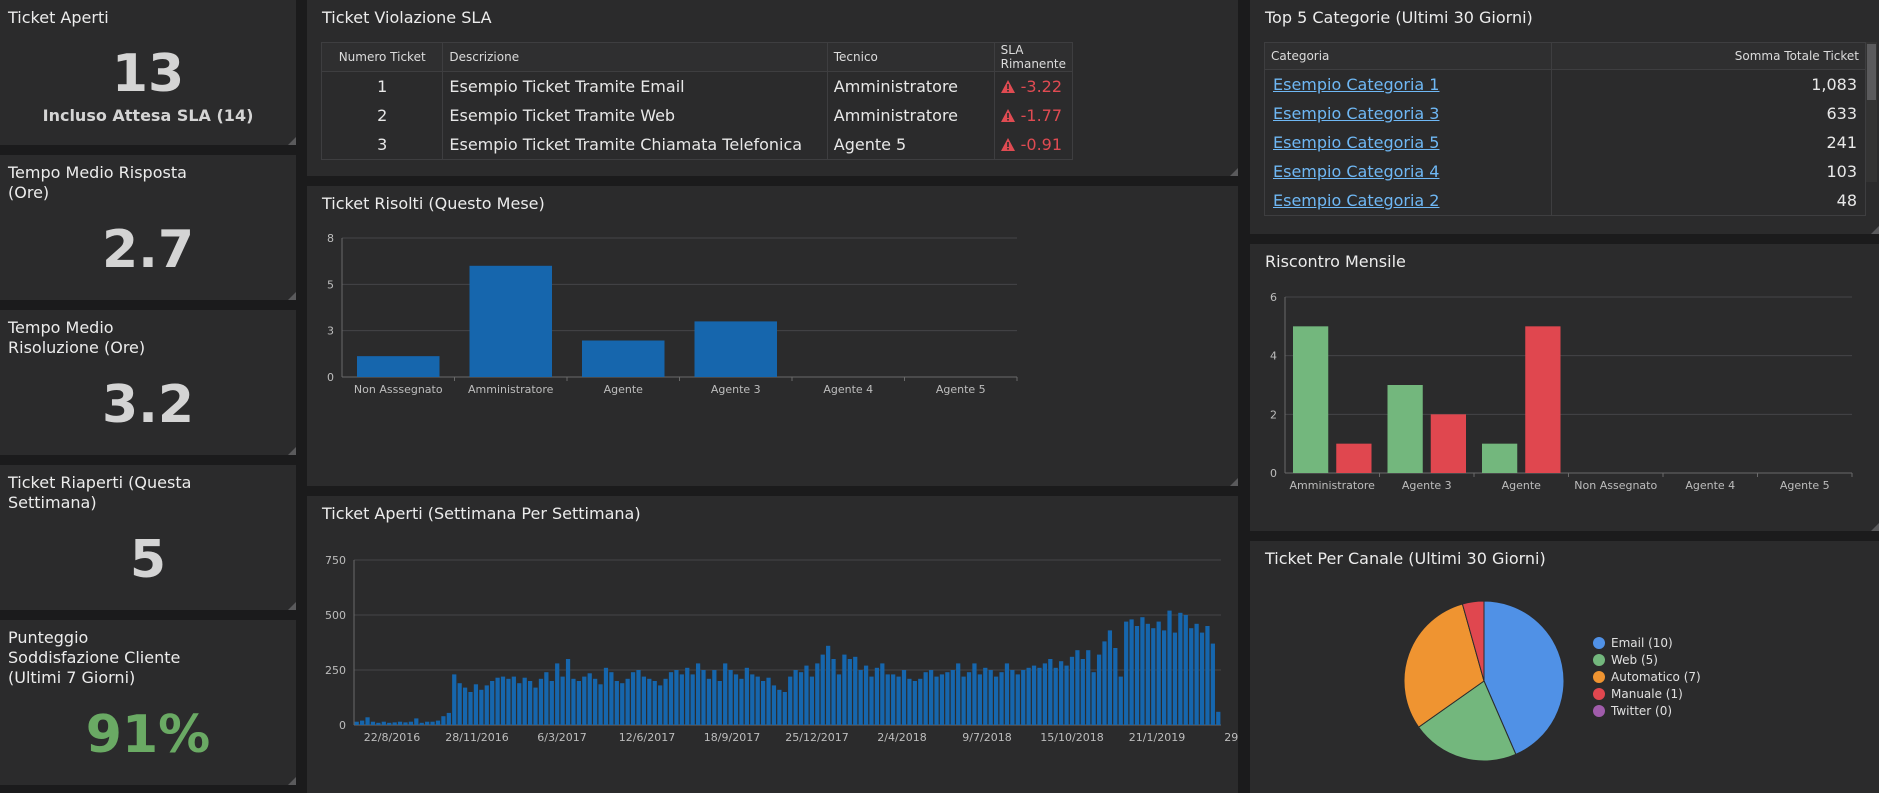 The width and height of the screenshot is (1879, 793). I want to click on ticket-description: Esempio Ticket Tramite Web, so click(635, 115).